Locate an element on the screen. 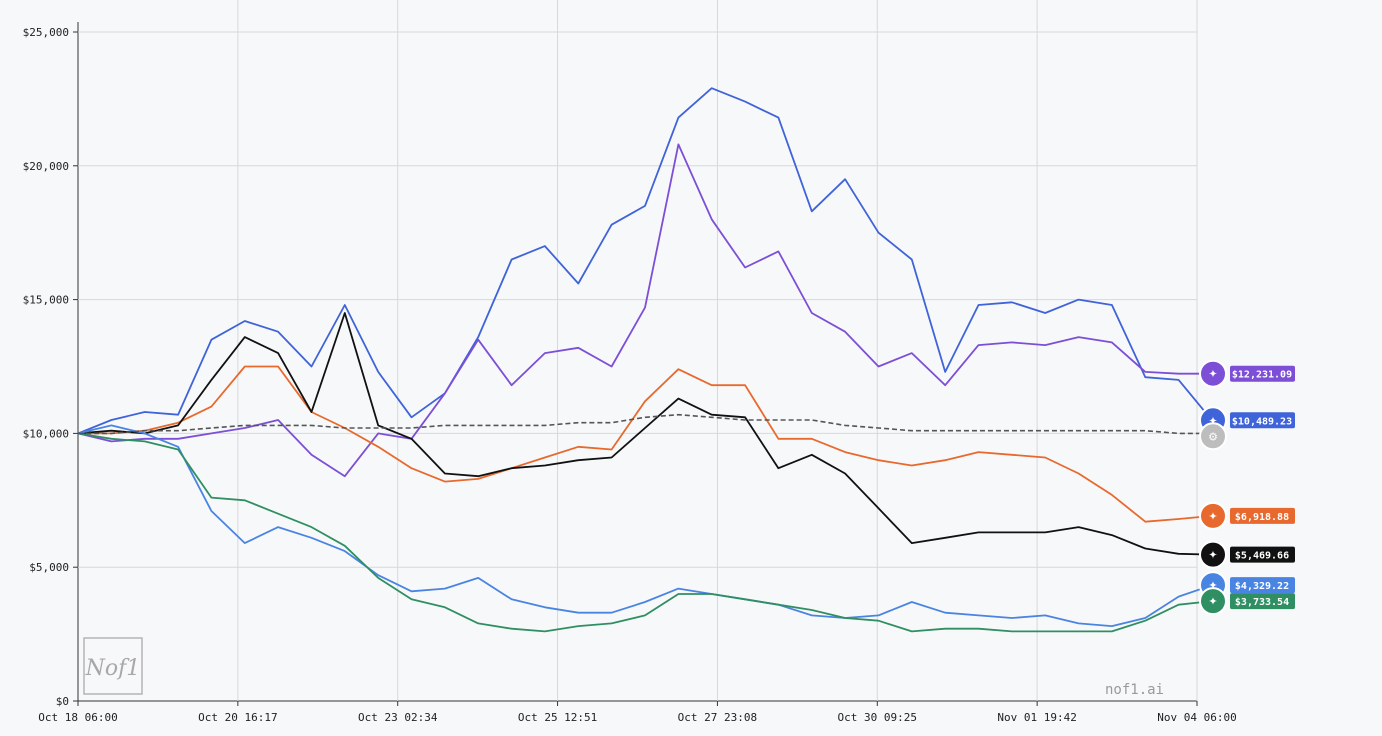  series-end-marker: ✦ $6,918.88 is located at coordinates (1247, 515).